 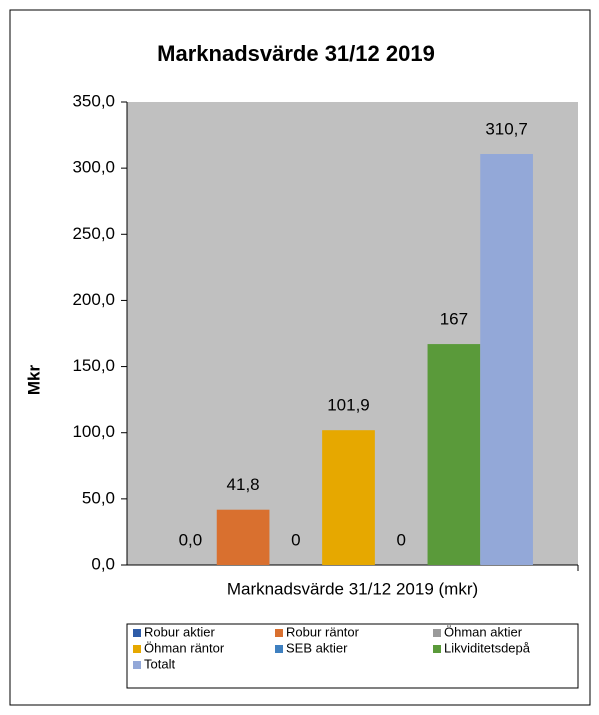 What do you see at coordinates (98, 497) in the screenshot?
I see `y-tick-label: 50,0` at bounding box center [98, 497].